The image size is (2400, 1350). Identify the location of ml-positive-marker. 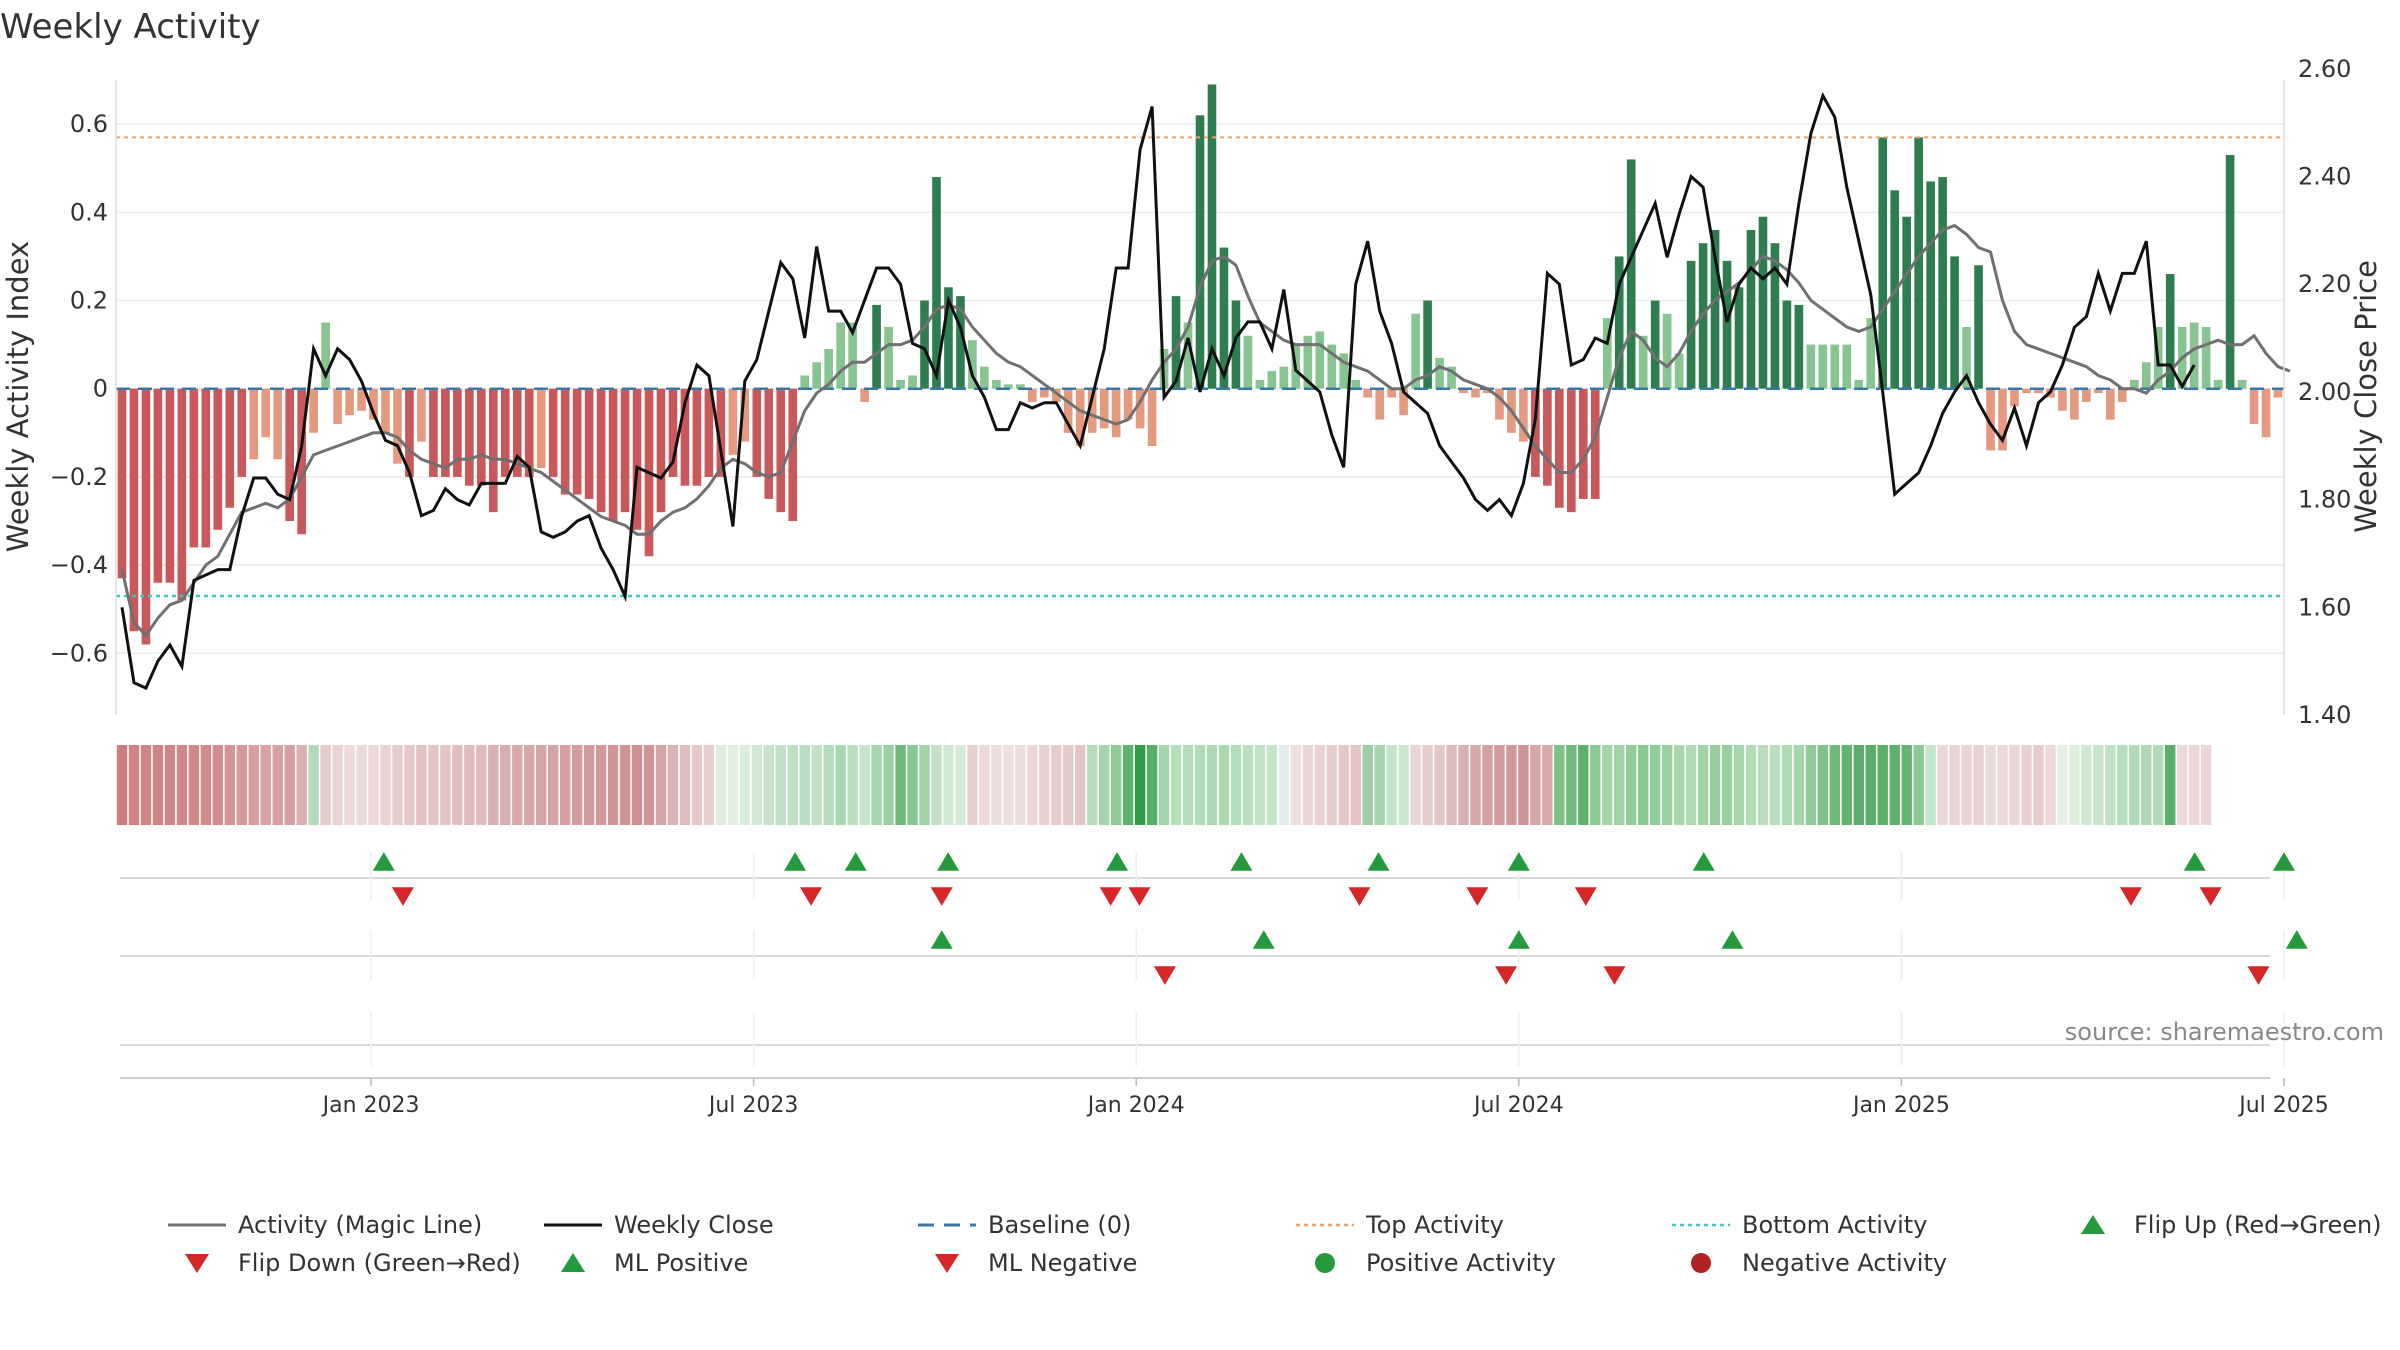
(1732, 939).